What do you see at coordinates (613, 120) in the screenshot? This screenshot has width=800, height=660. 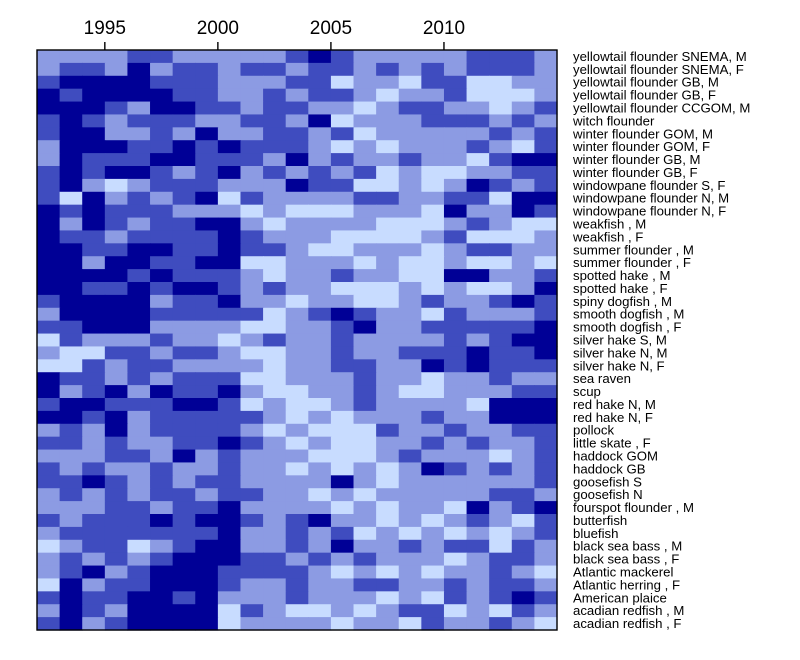 I see `row-label: witch flounder` at bounding box center [613, 120].